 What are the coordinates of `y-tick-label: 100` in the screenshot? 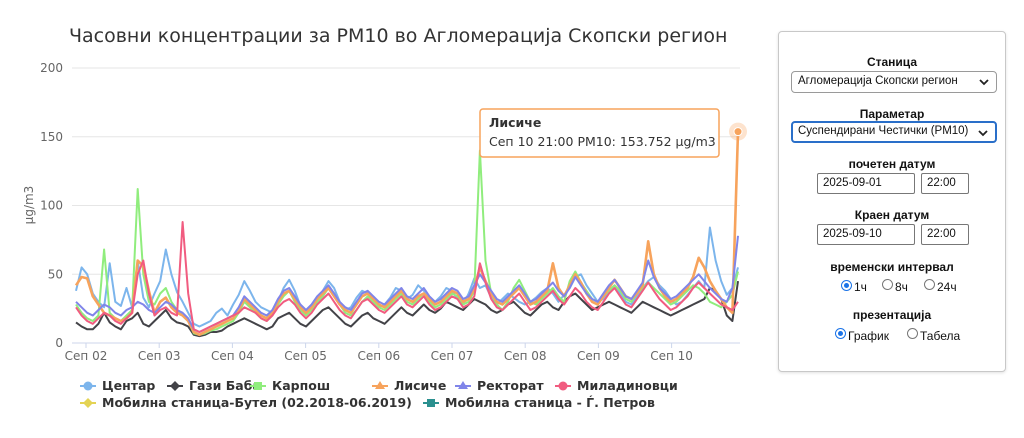 It's located at (51, 206).